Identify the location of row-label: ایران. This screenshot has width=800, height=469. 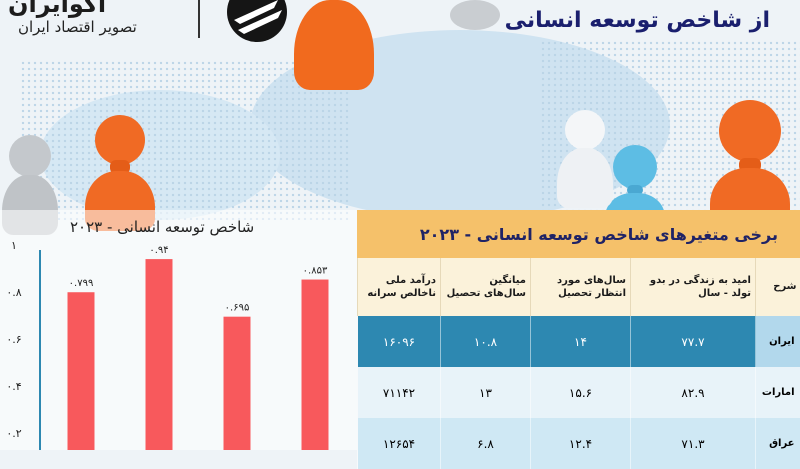
(778, 341).